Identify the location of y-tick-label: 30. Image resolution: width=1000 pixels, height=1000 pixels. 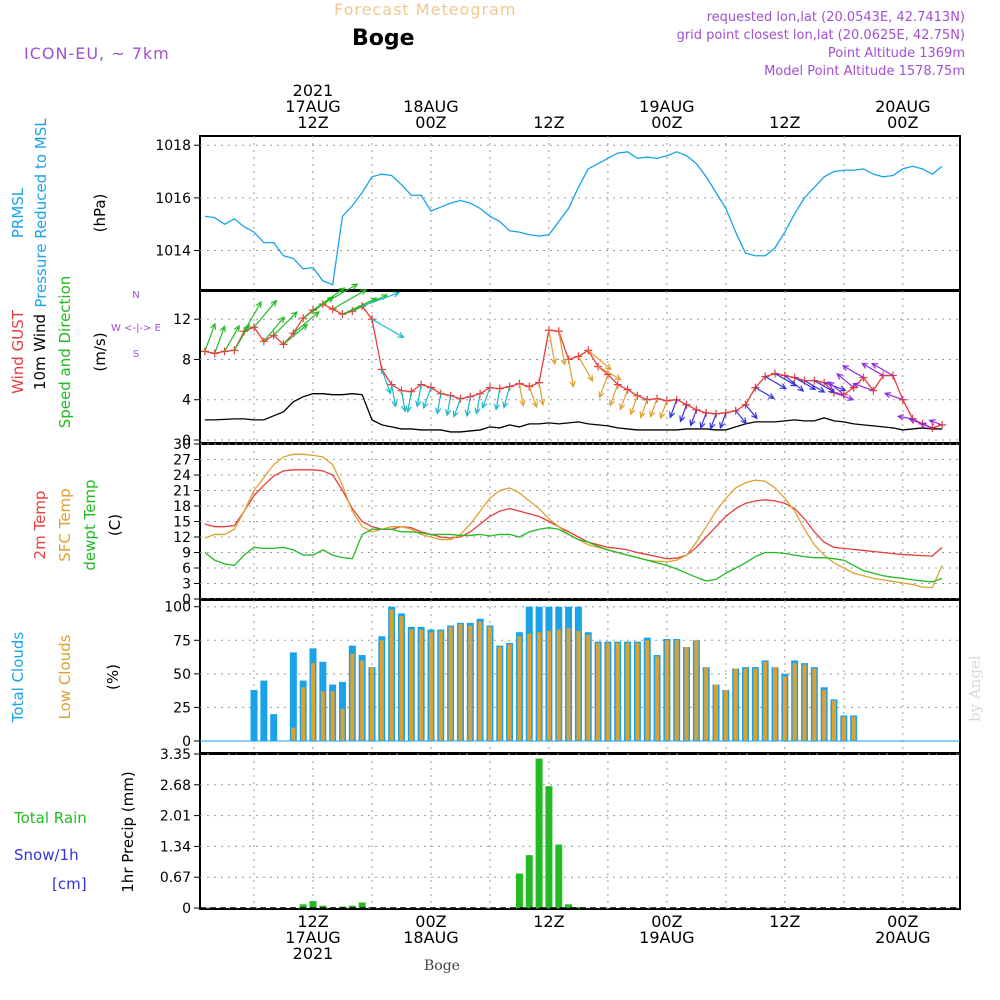
(182, 445).